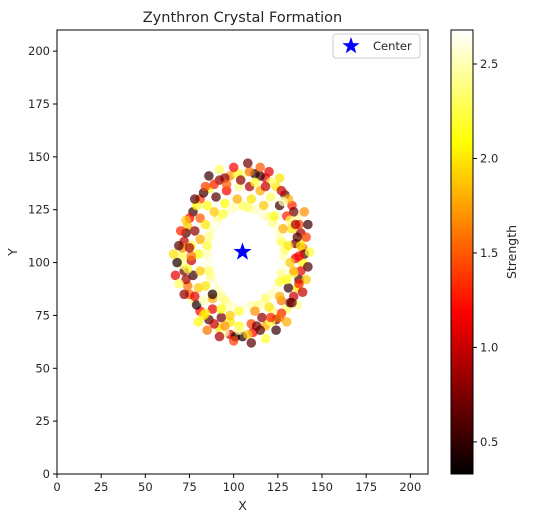 Image resolution: width=538 pixels, height=525 pixels. I want to click on x-tick-label: 175, so click(366, 487).